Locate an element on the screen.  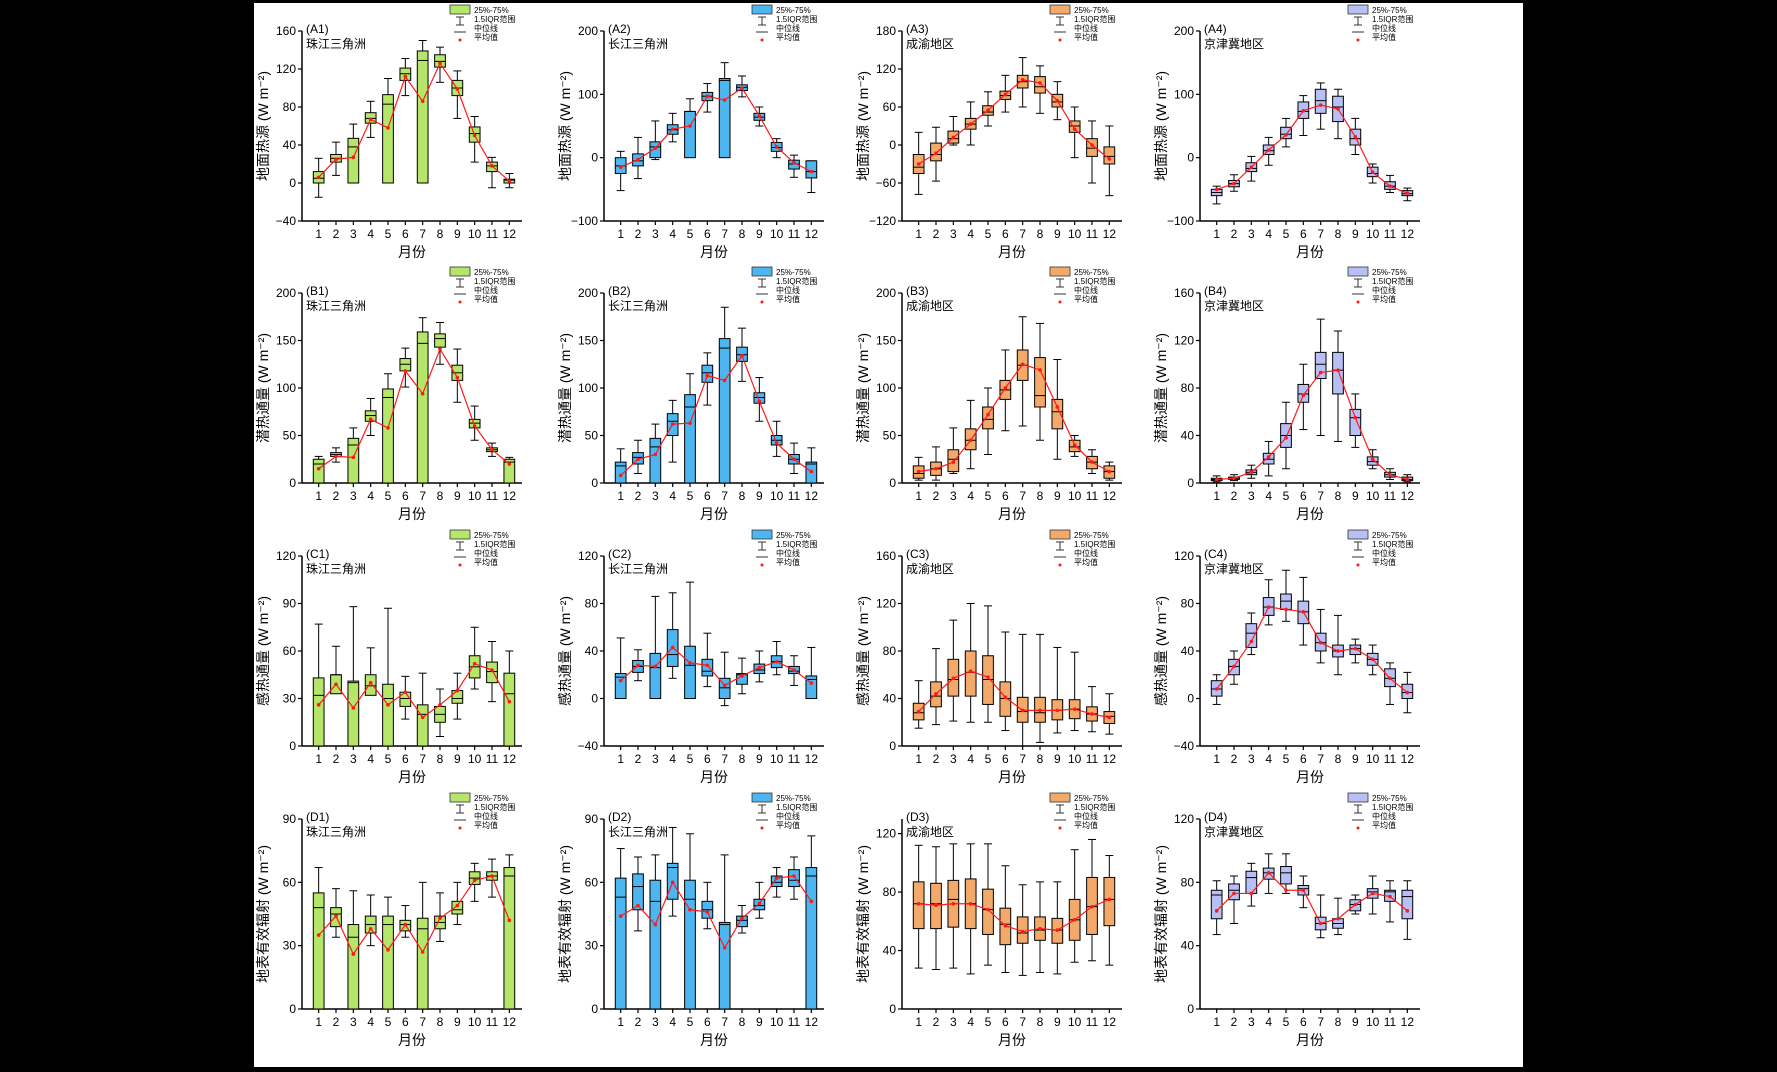
y-tick-label: 40 is located at coordinates (1188, 651).